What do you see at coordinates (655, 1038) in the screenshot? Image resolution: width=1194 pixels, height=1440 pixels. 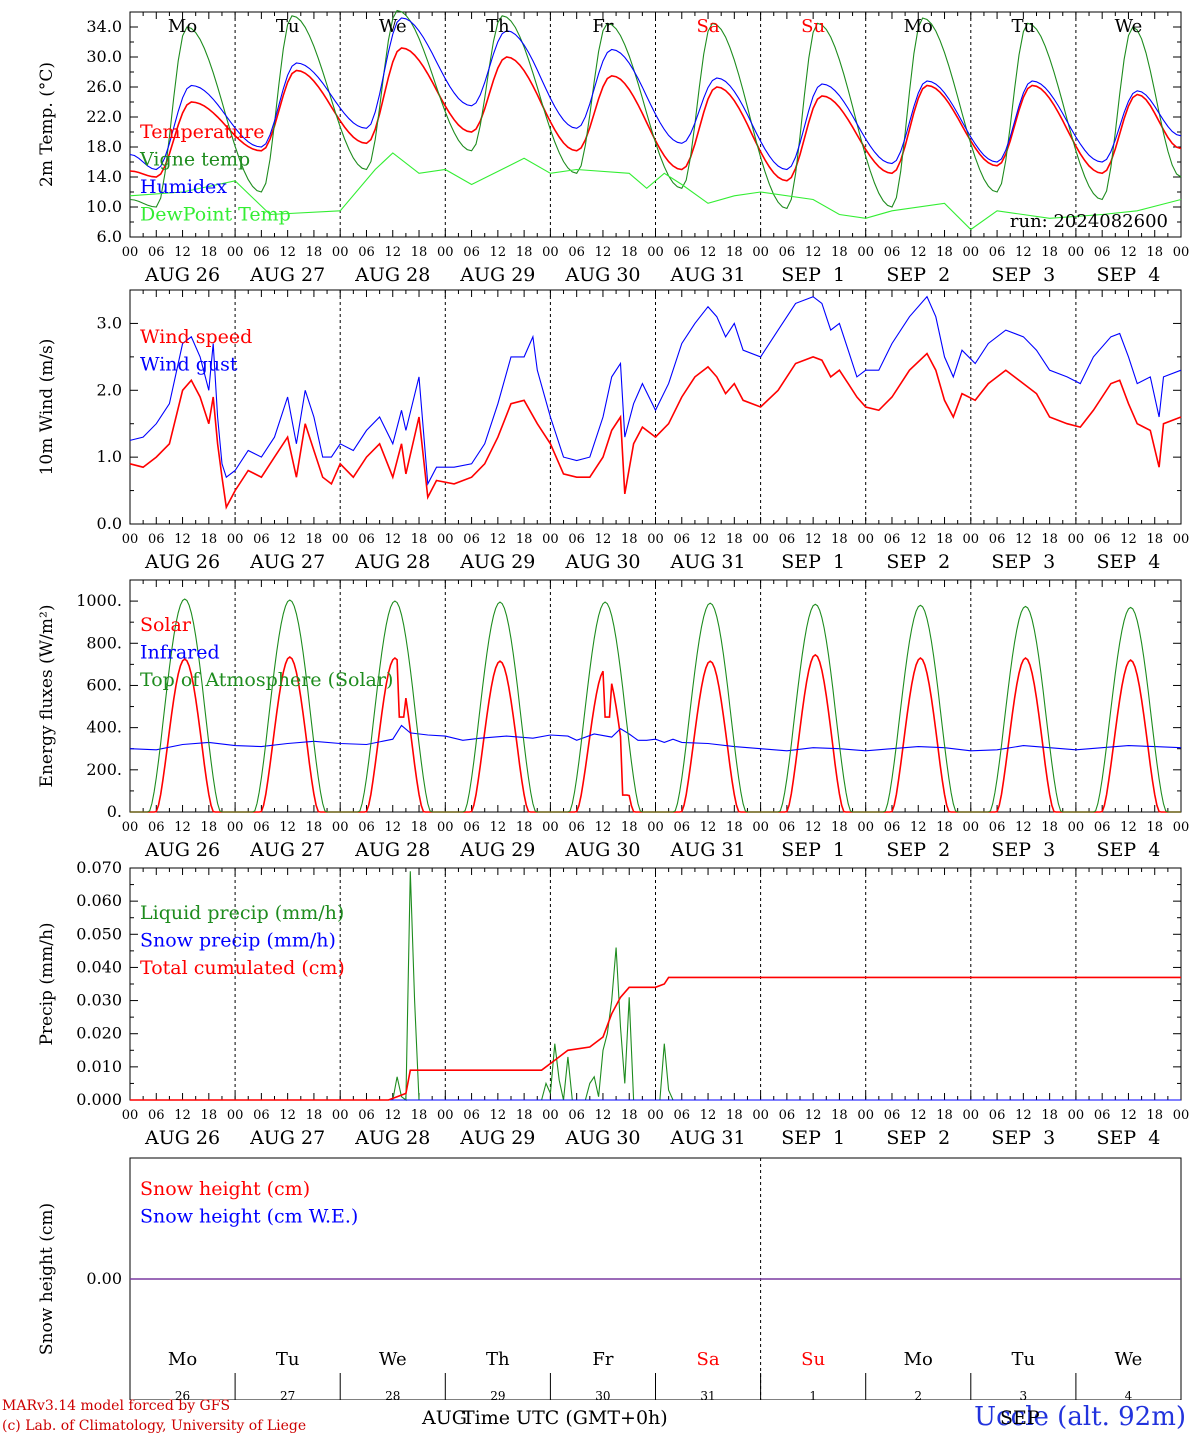 I see `precip-series-total-cumulated-cm-` at bounding box center [655, 1038].